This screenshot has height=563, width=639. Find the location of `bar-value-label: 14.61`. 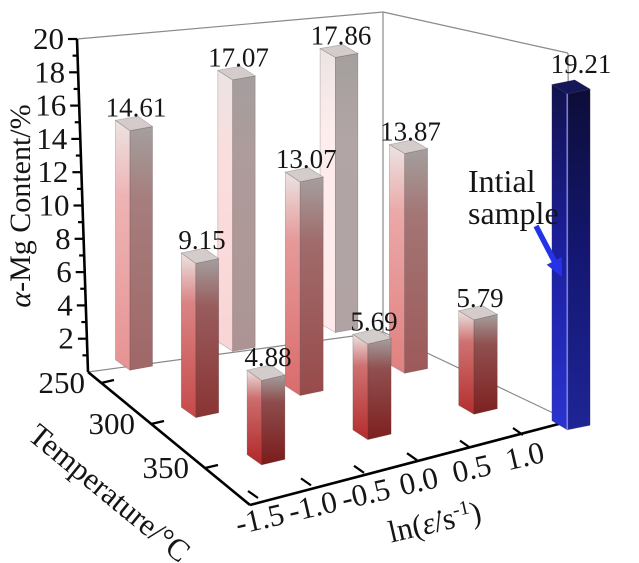

bar-value-label: 14.61 is located at coordinates (136, 107).